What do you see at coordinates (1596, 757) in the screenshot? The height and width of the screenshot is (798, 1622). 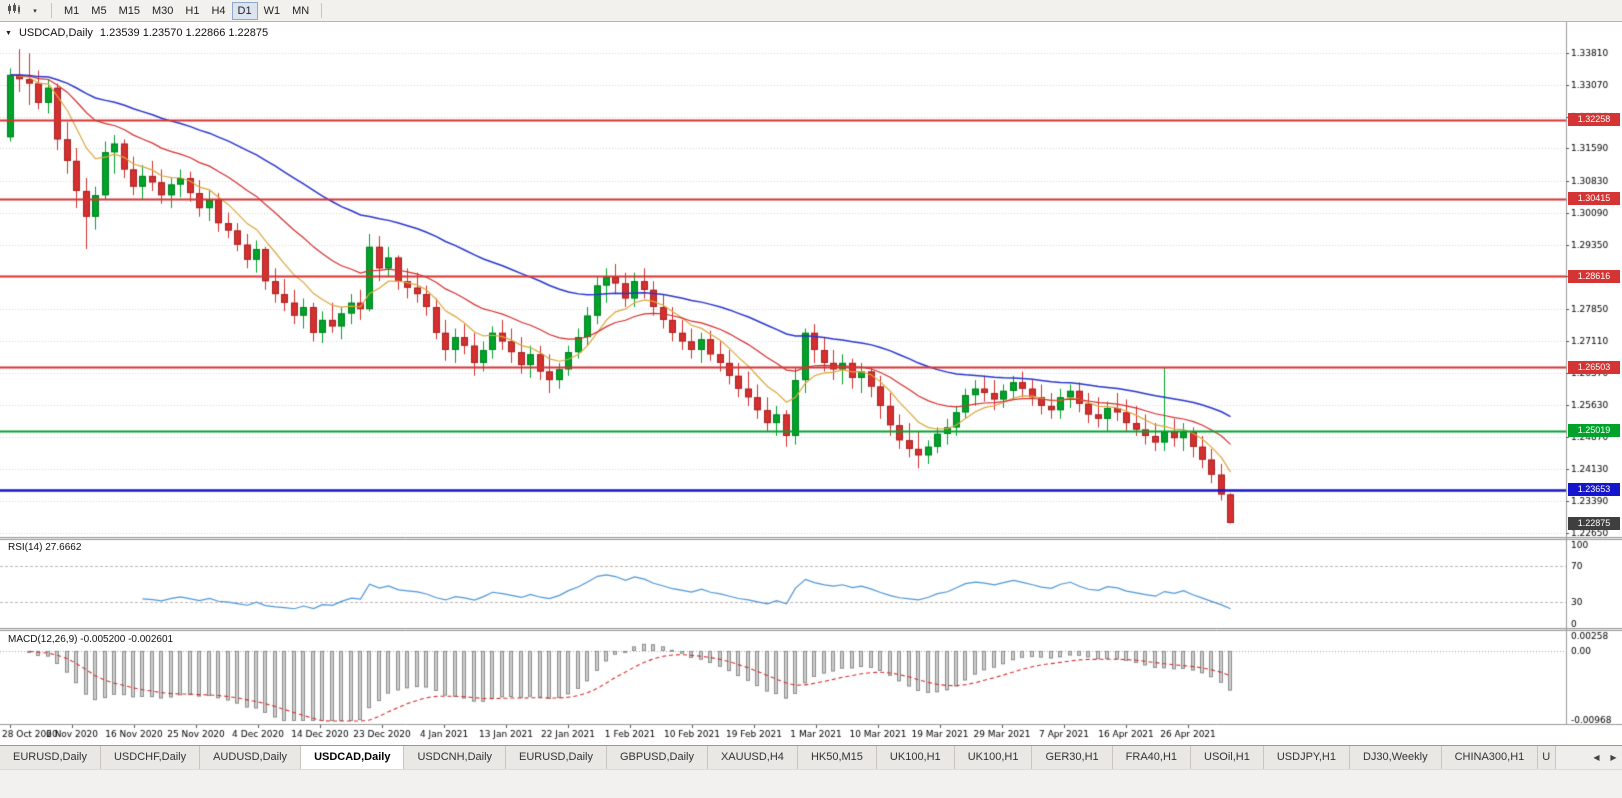 I see `tabs-scroll-left-button: ◀` at bounding box center [1596, 757].